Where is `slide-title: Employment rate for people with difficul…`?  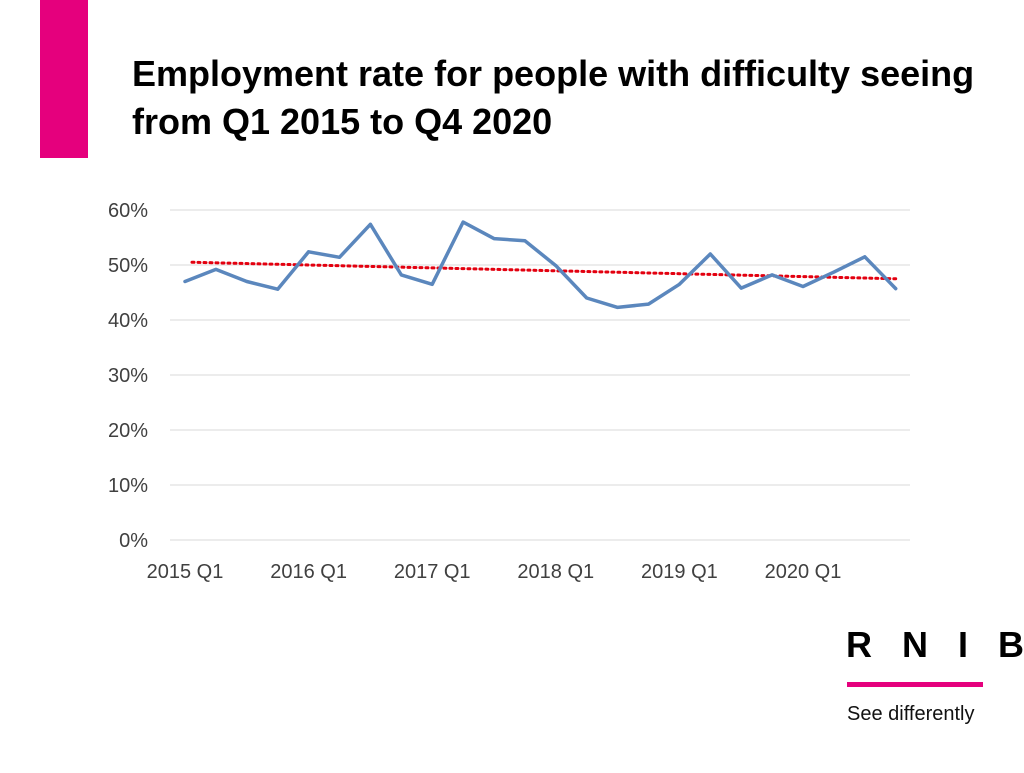
slide-title: Employment rate for people with difficul… is located at coordinates (553, 97).